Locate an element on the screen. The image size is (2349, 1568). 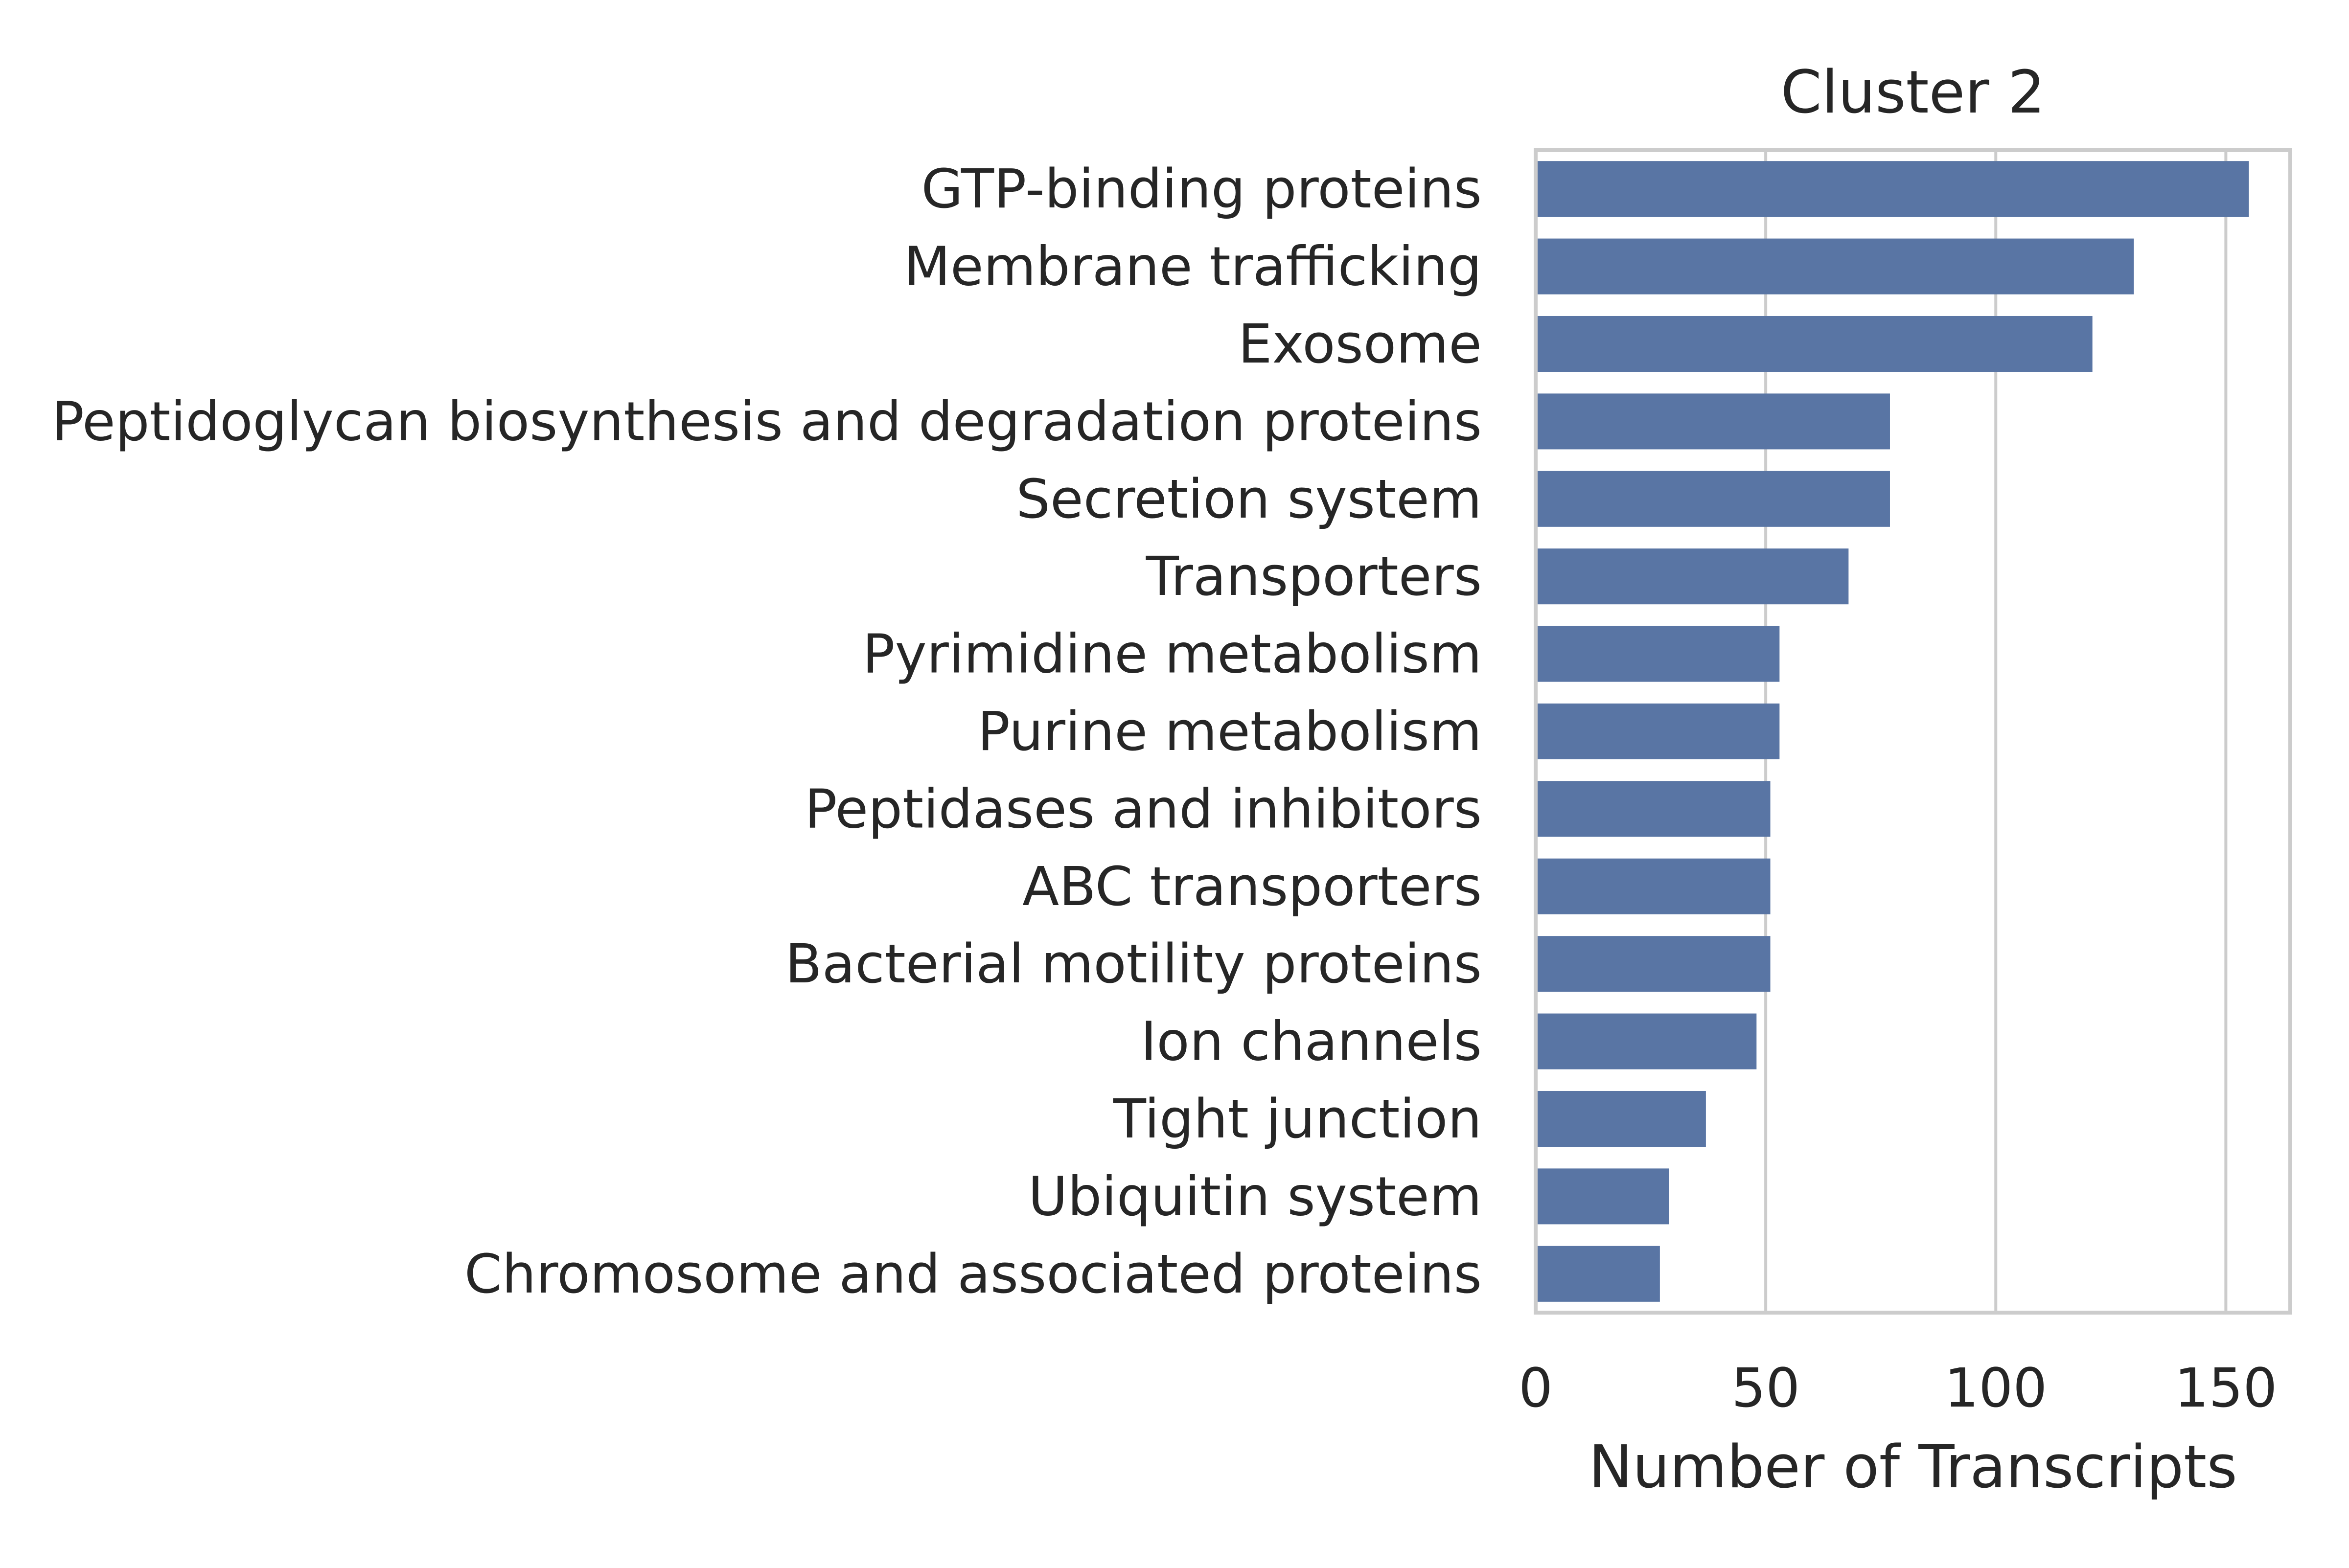
chart-title: Cluster 2 is located at coordinates (1913, 93).